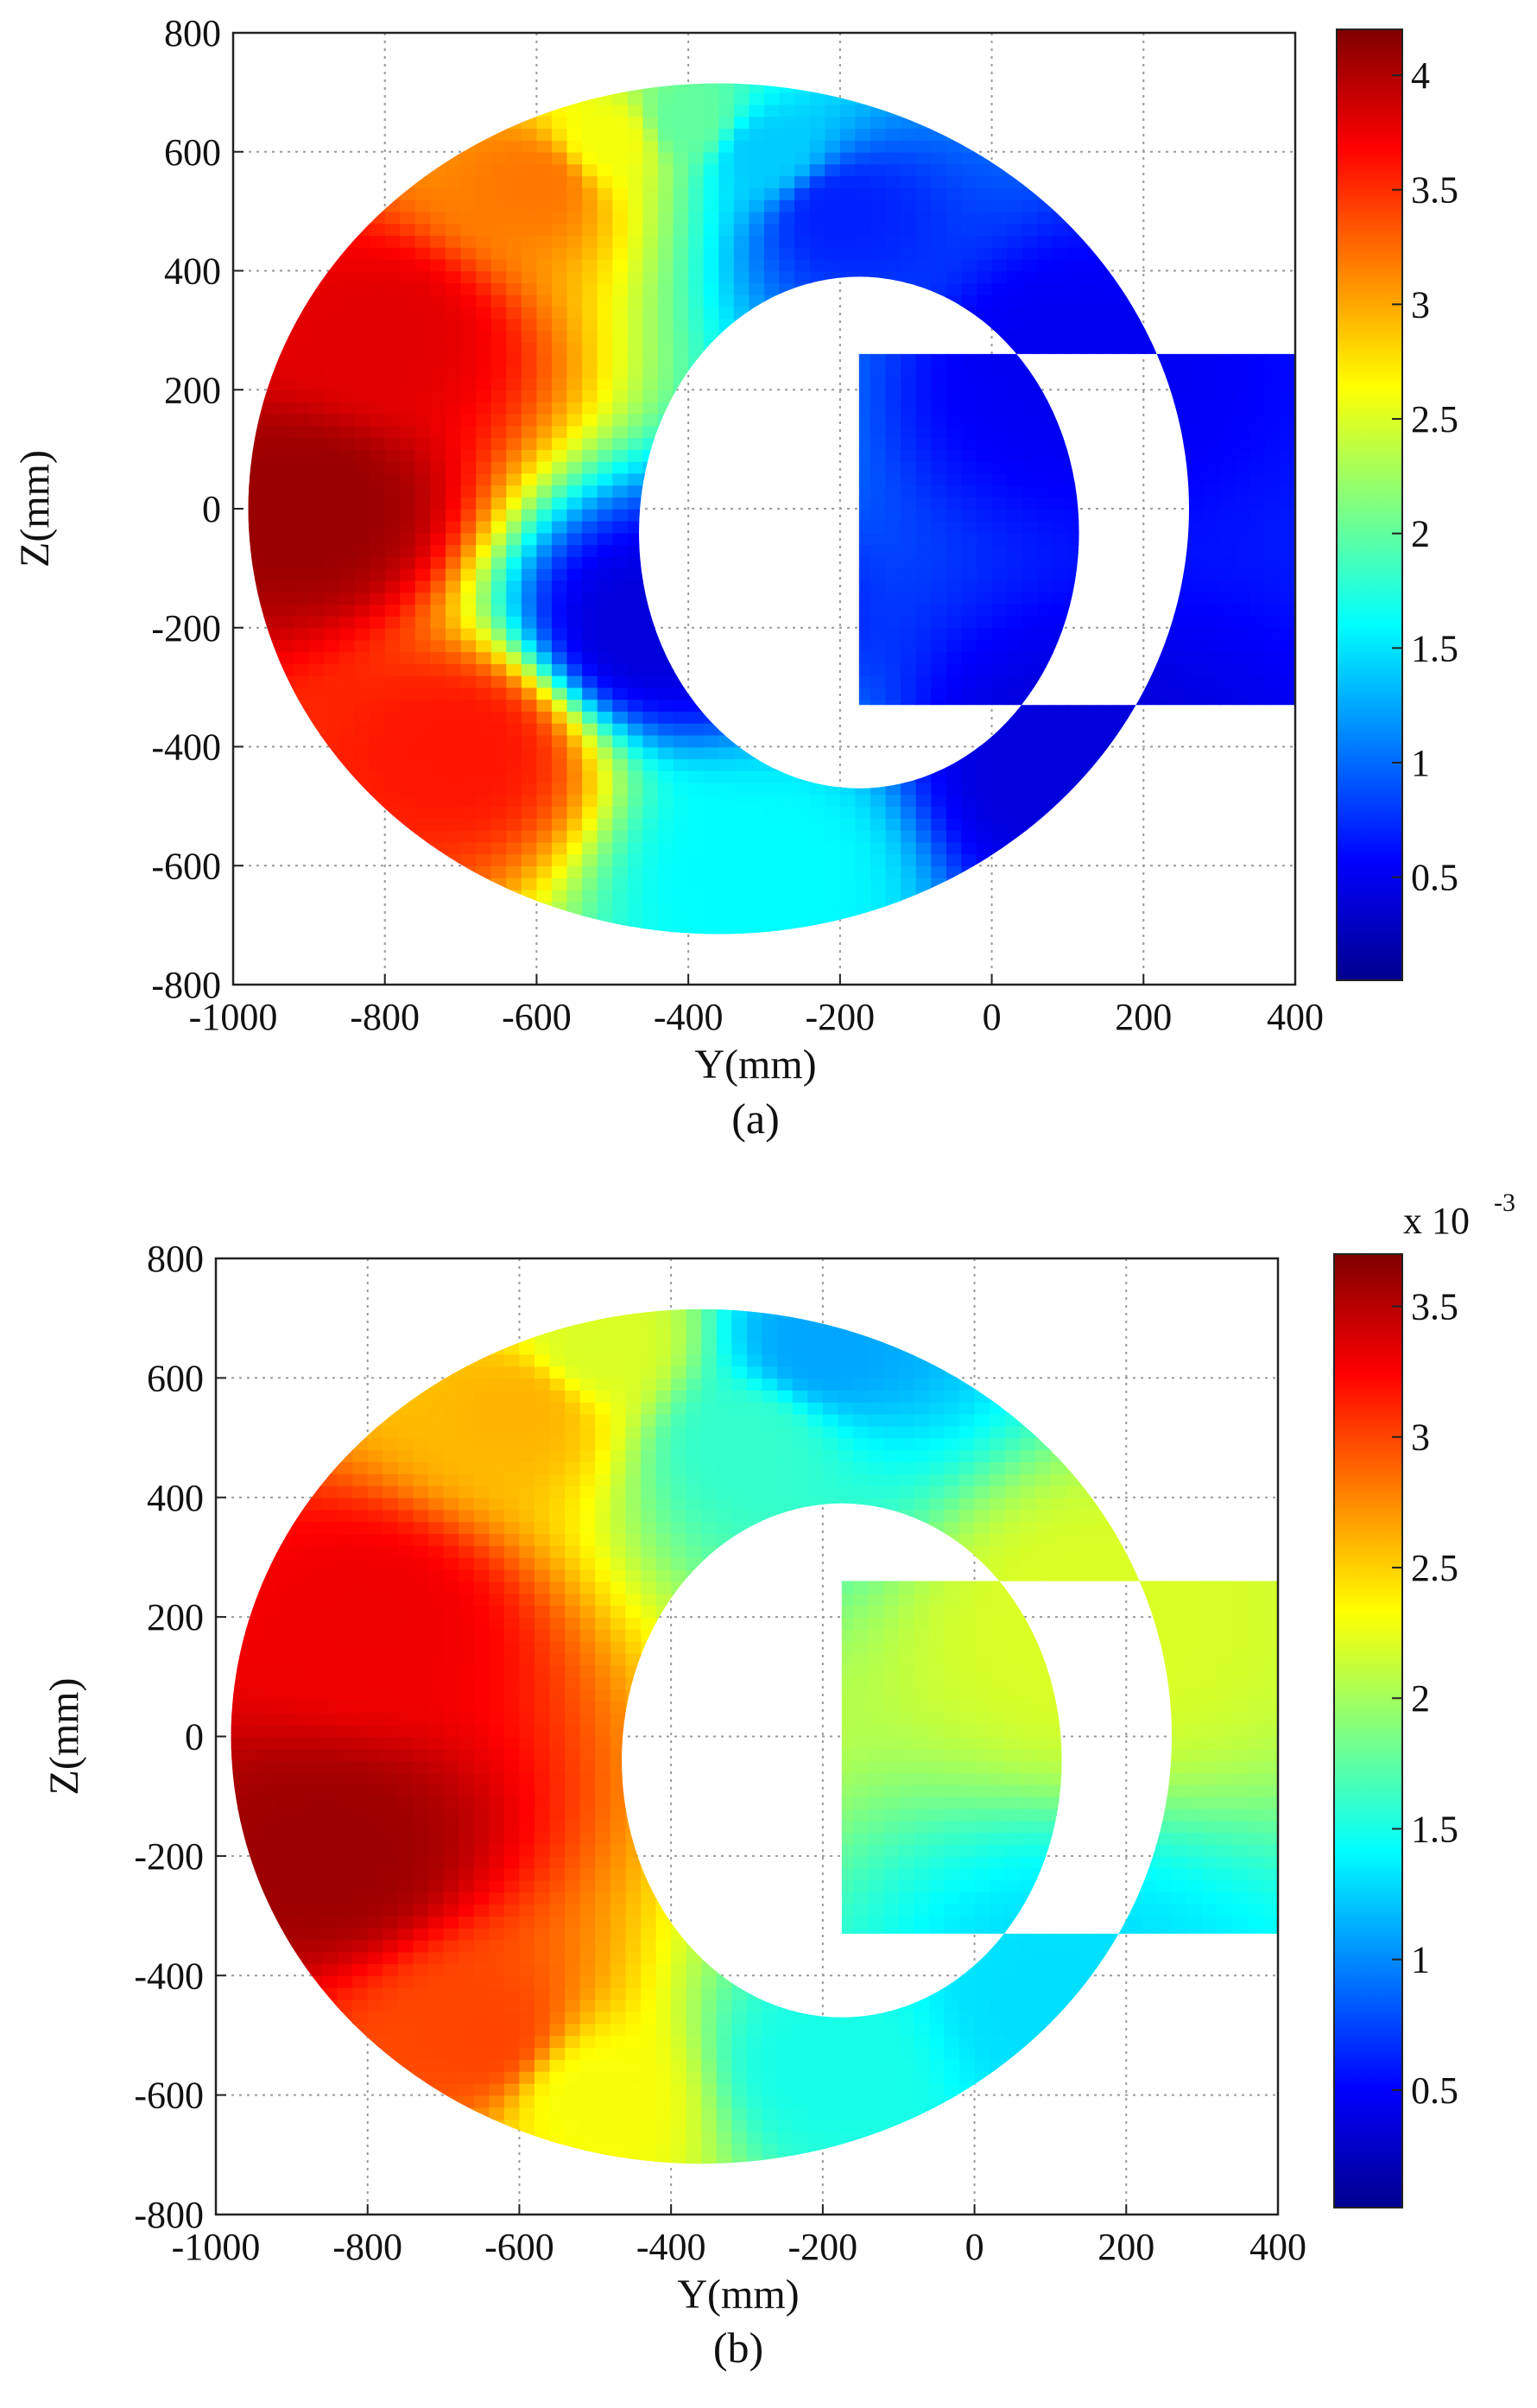 The image size is (1537, 2408). What do you see at coordinates (64, 1737) in the screenshot?
I see `y-axis-label-b: Z(mm)` at bounding box center [64, 1737].